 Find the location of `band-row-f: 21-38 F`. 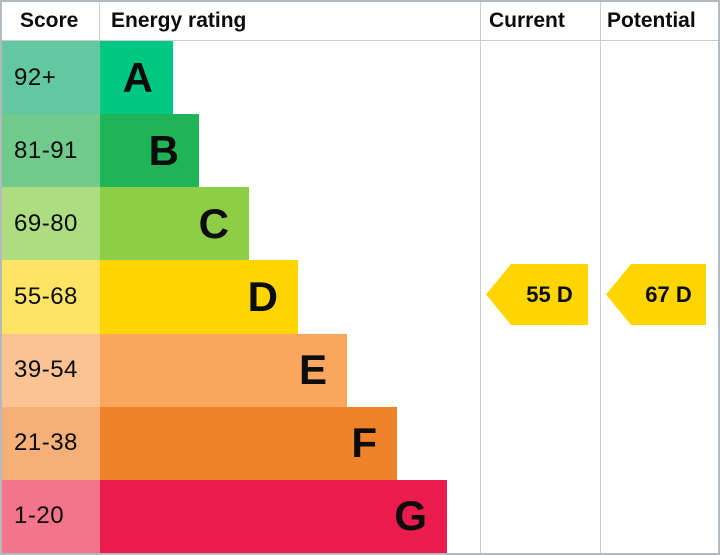

band-row-f: 21-38 F is located at coordinates (360, 443).